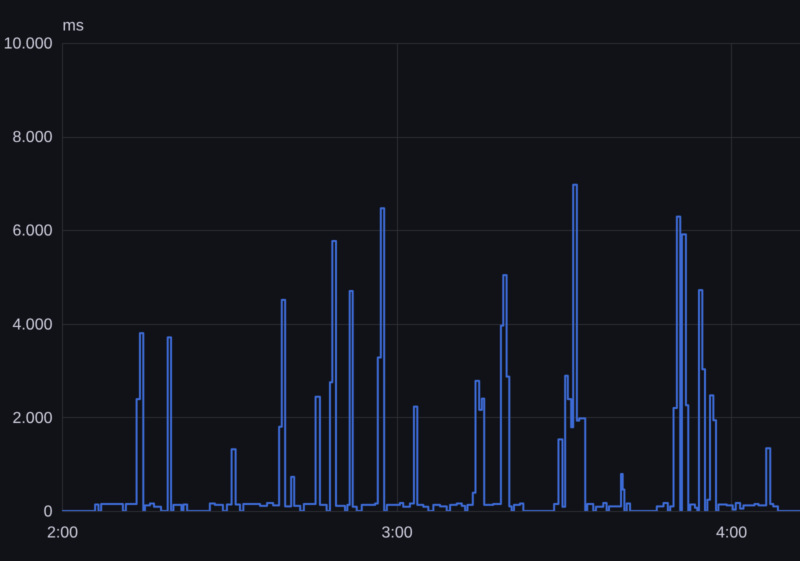  What do you see at coordinates (32, 137) in the screenshot?
I see `y-tick-label: 8.000` at bounding box center [32, 137].